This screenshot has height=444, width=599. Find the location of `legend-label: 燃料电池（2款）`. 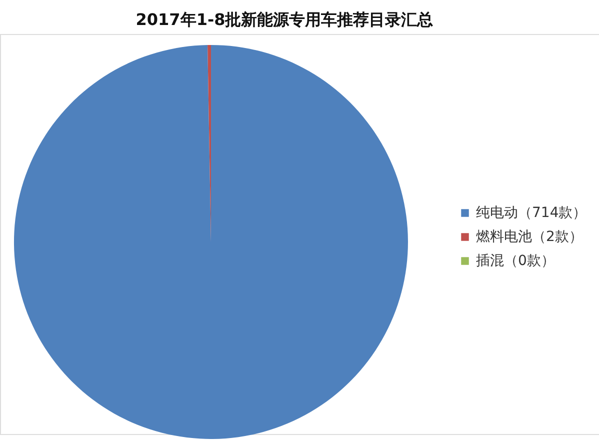

legend-label: 燃料电池（2款） is located at coordinates (529, 237).